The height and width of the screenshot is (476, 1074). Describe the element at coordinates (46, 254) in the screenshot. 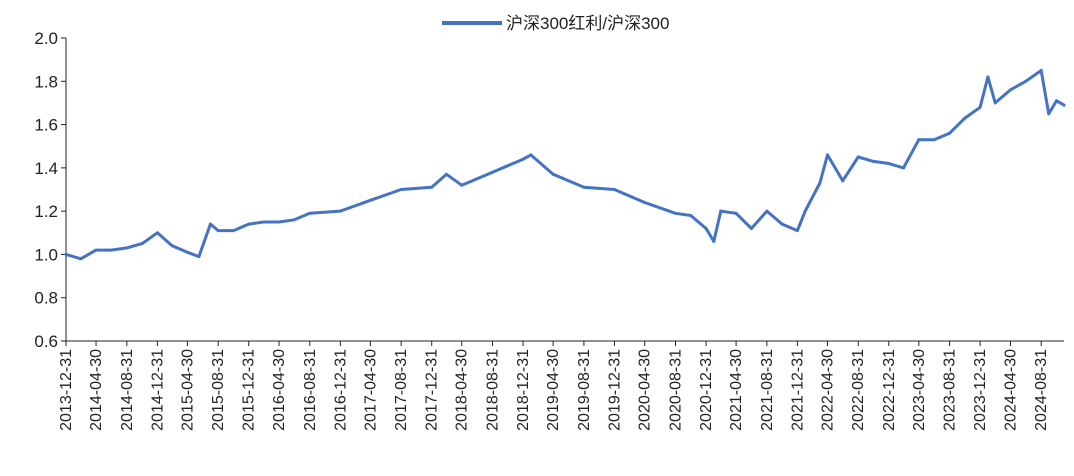

I see `y-tick-label: 1.0` at that location.